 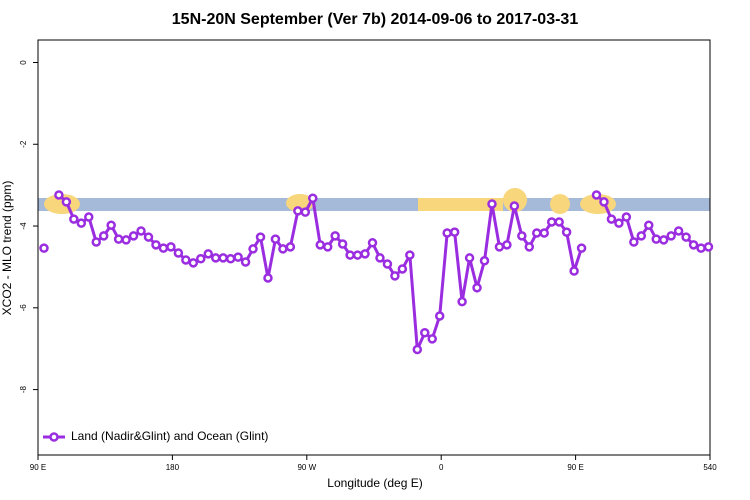 What do you see at coordinates (374, 204) in the screenshot?
I see `ocean-band` at bounding box center [374, 204].